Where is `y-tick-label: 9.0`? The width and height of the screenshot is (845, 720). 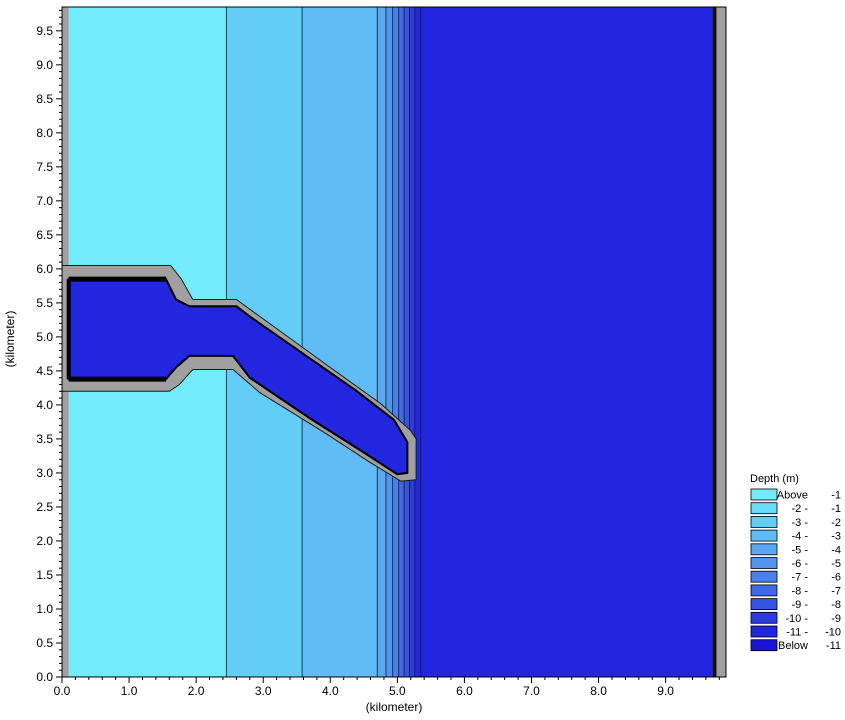 y-tick-label: 9.0 is located at coordinates (44, 65).